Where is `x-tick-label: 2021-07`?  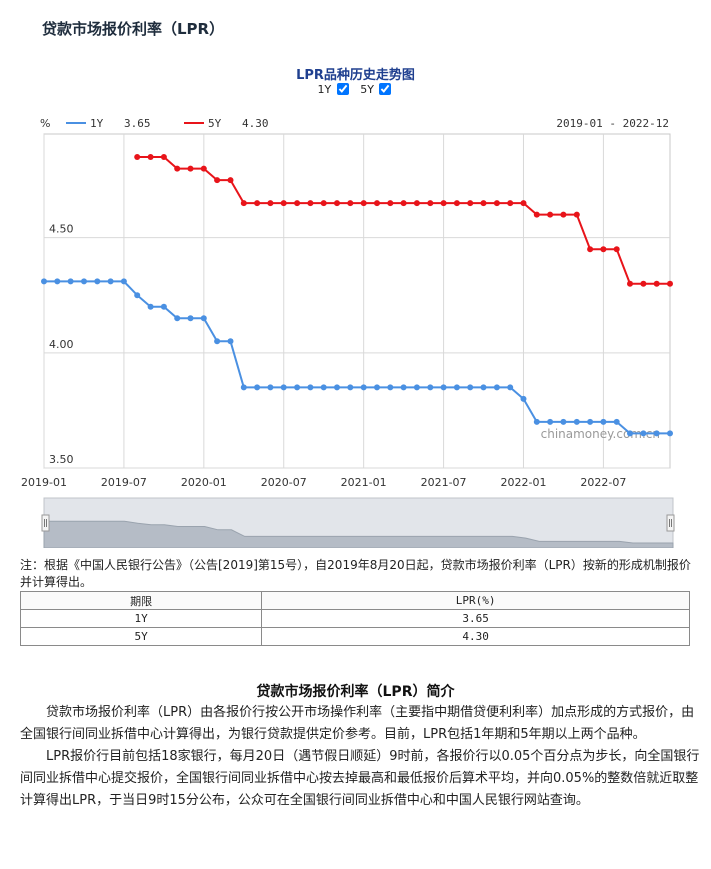
x-tick-label: 2021-07 is located at coordinates (444, 482).